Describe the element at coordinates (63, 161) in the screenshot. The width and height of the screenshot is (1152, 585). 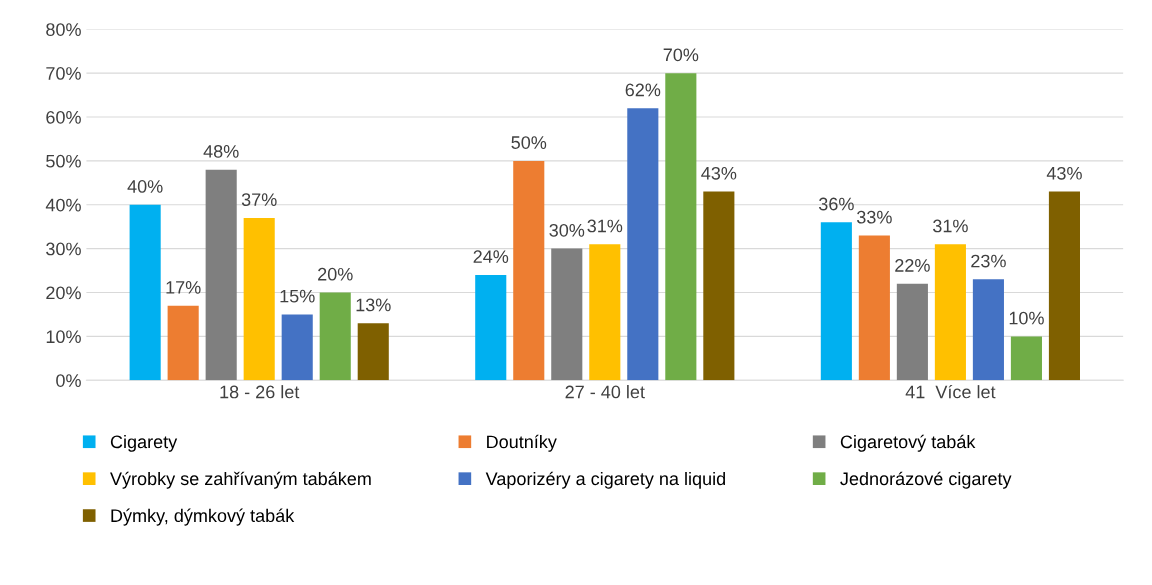
I see `y-tick-label: 50%` at that location.